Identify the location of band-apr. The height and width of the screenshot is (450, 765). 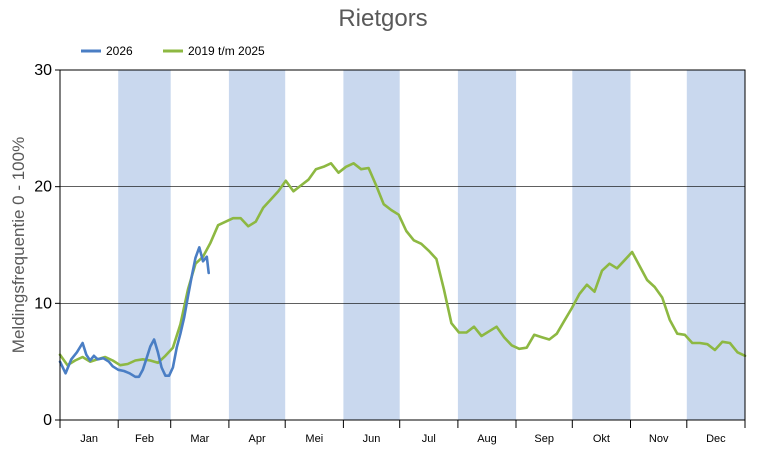
(257, 245).